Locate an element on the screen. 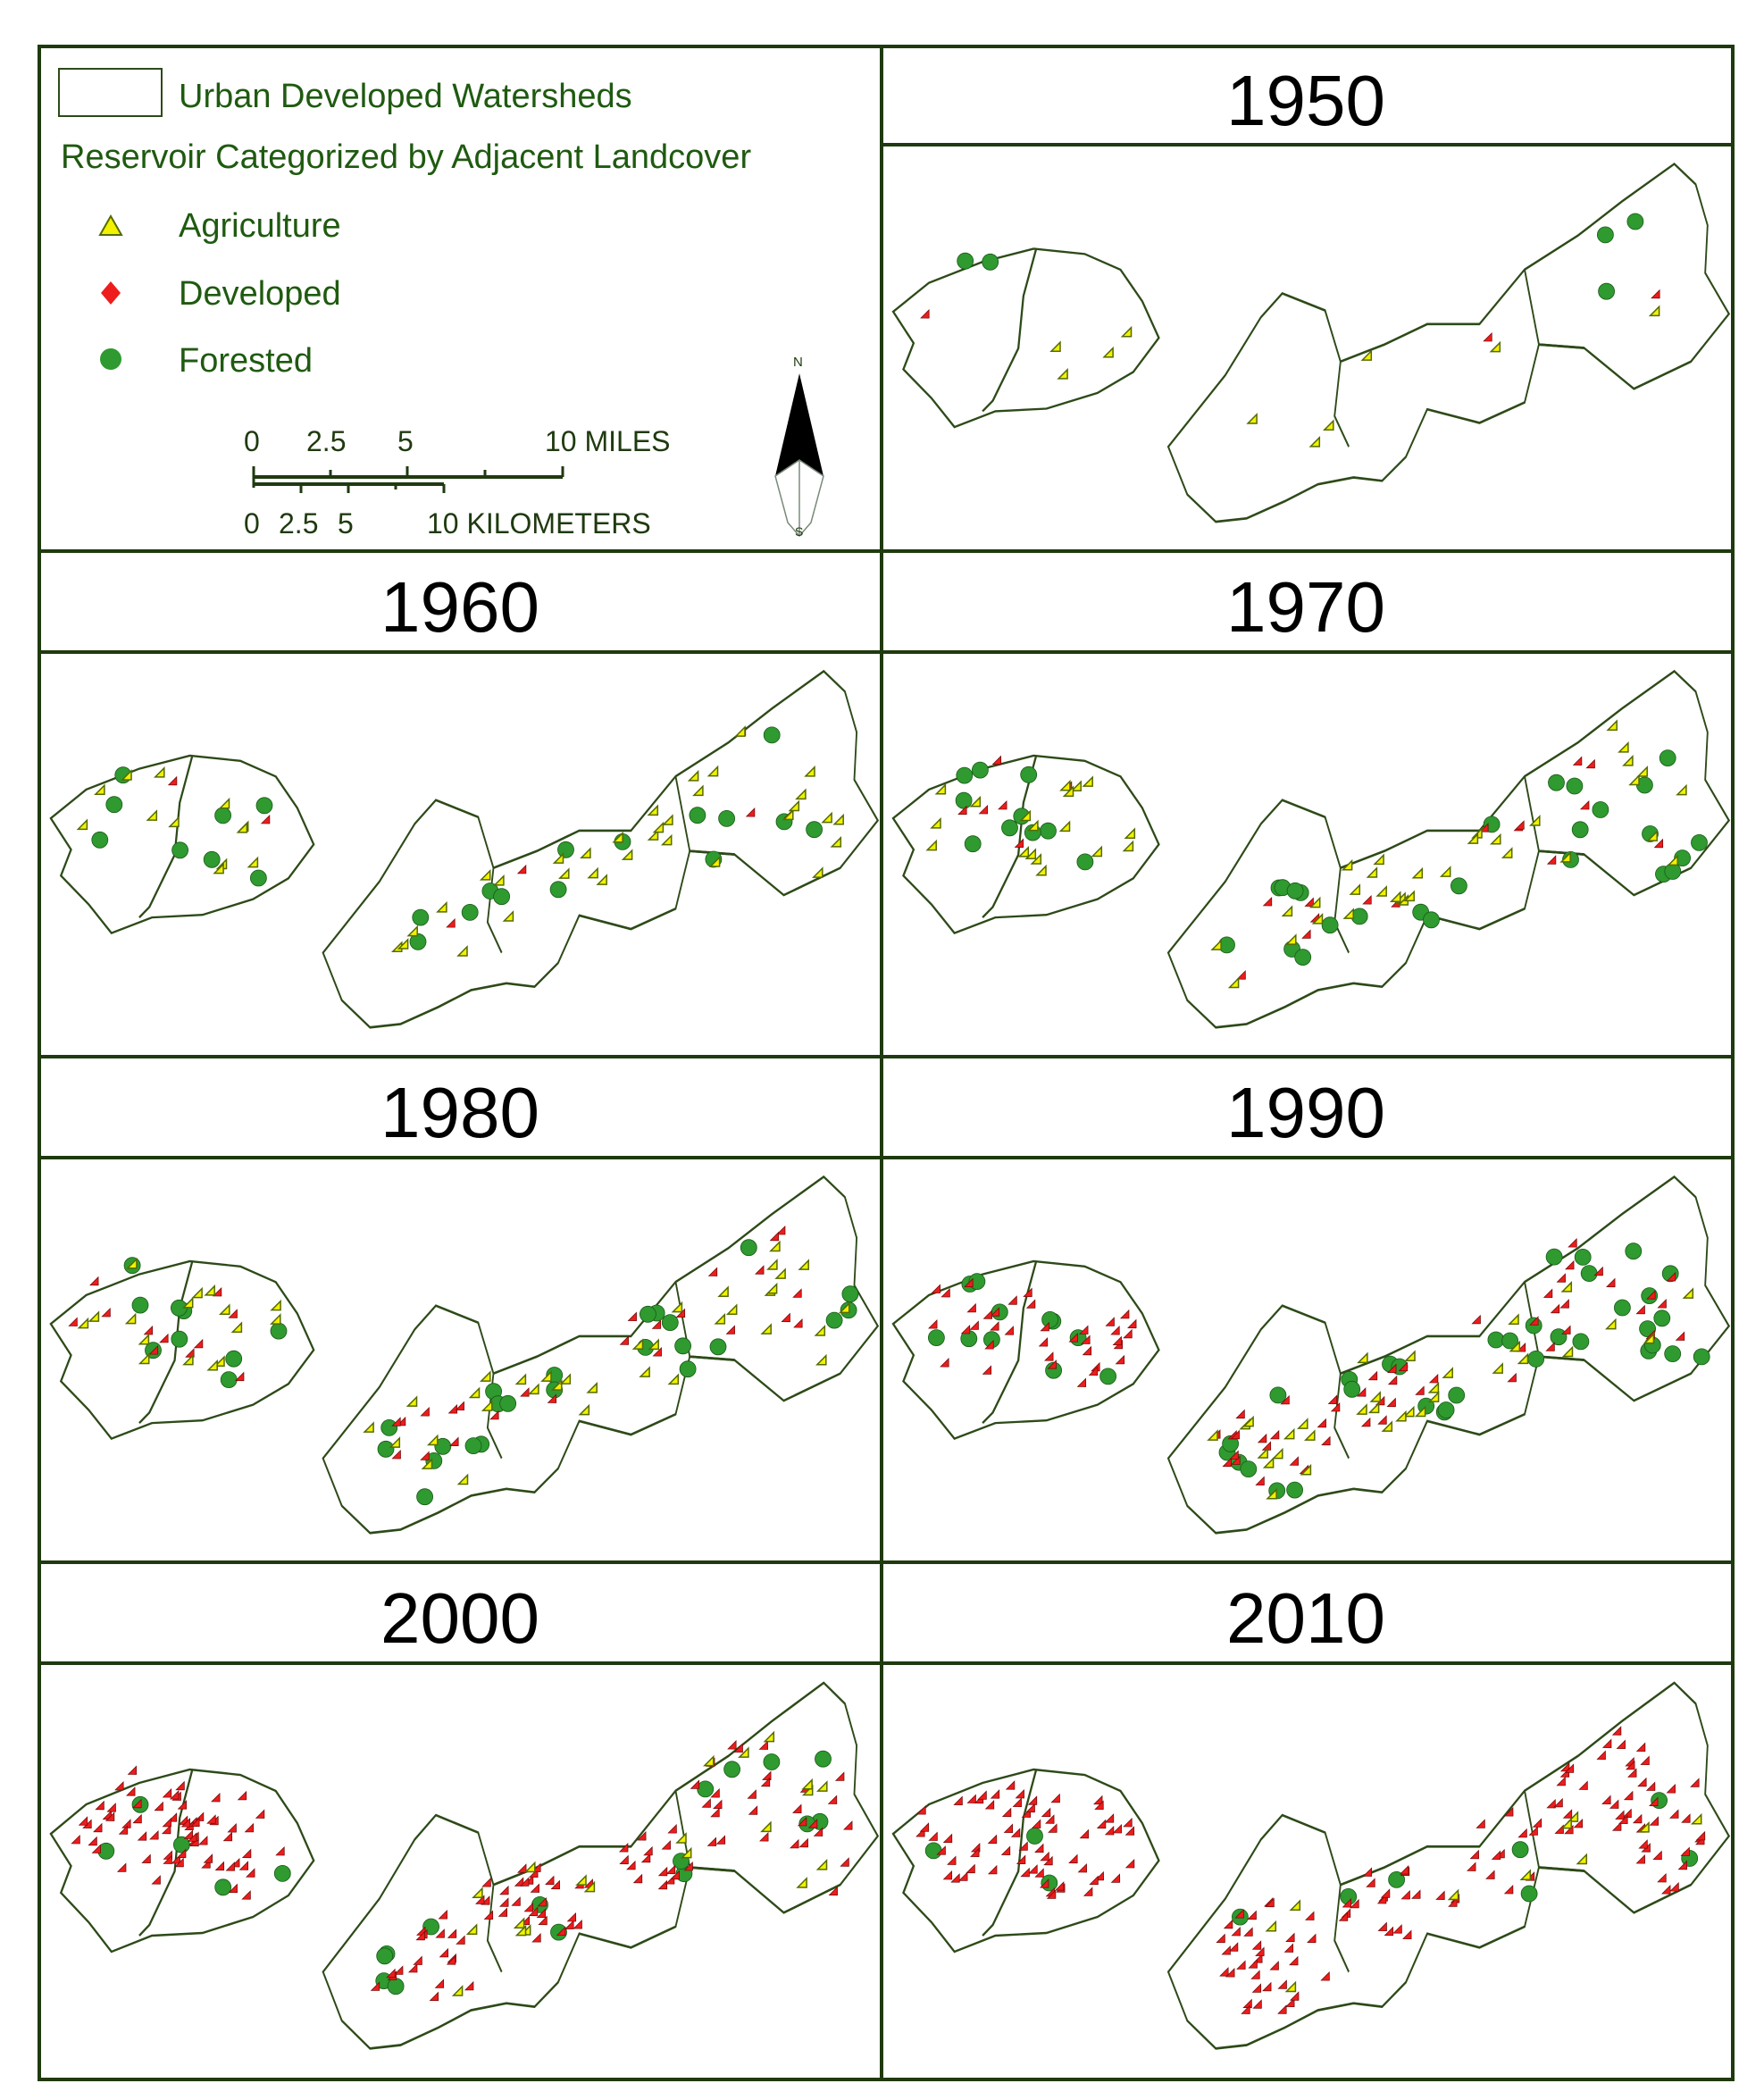  scale-km-tick-2: 5 is located at coordinates (346, 523).